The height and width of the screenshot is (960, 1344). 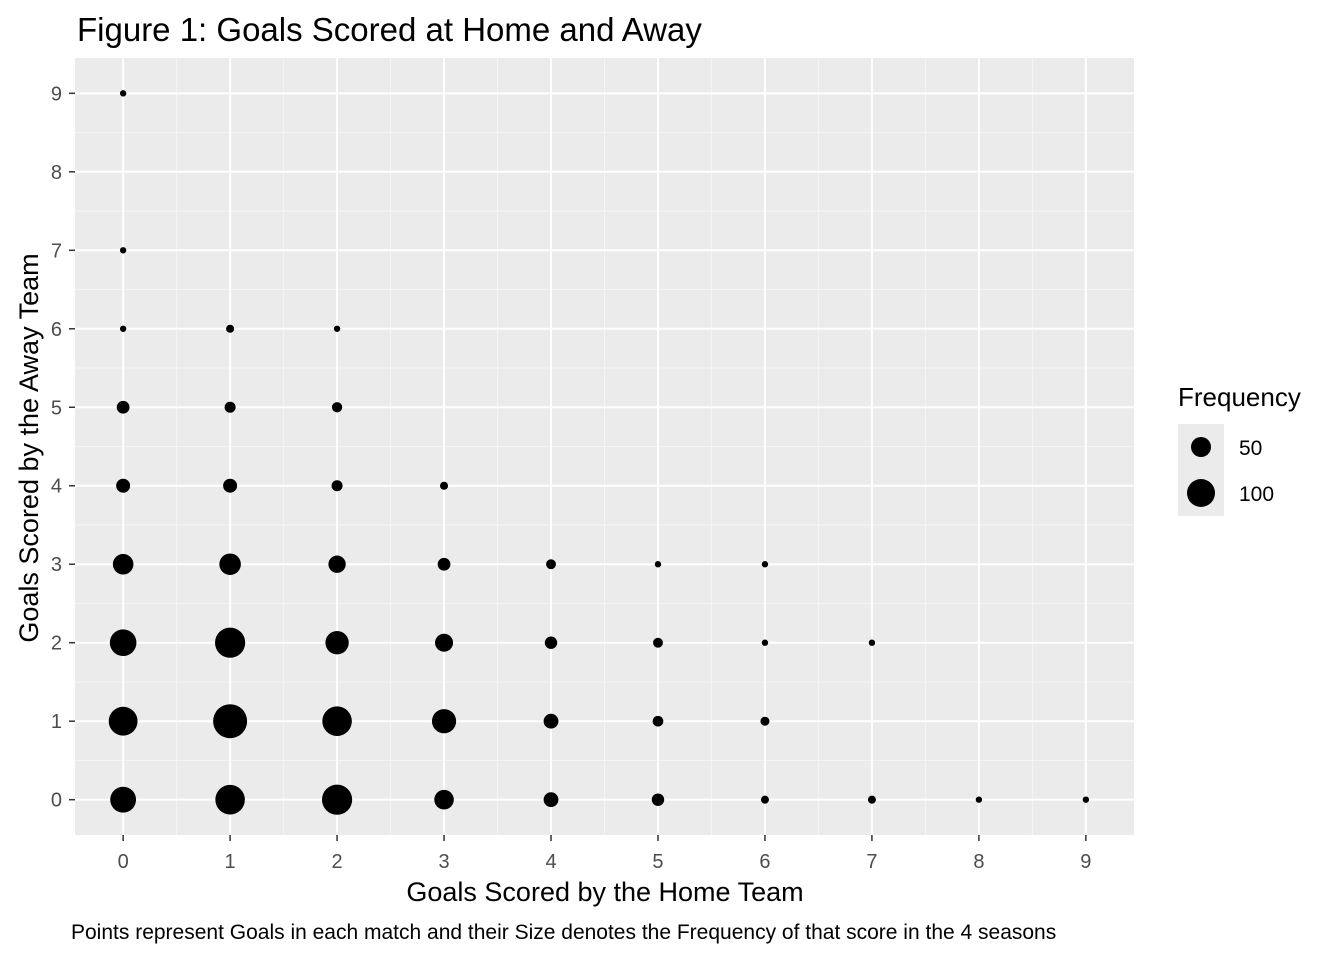 What do you see at coordinates (657, 862) in the screenshot?
I see `x-tick-label: 5` at bounding box center [657, 862].